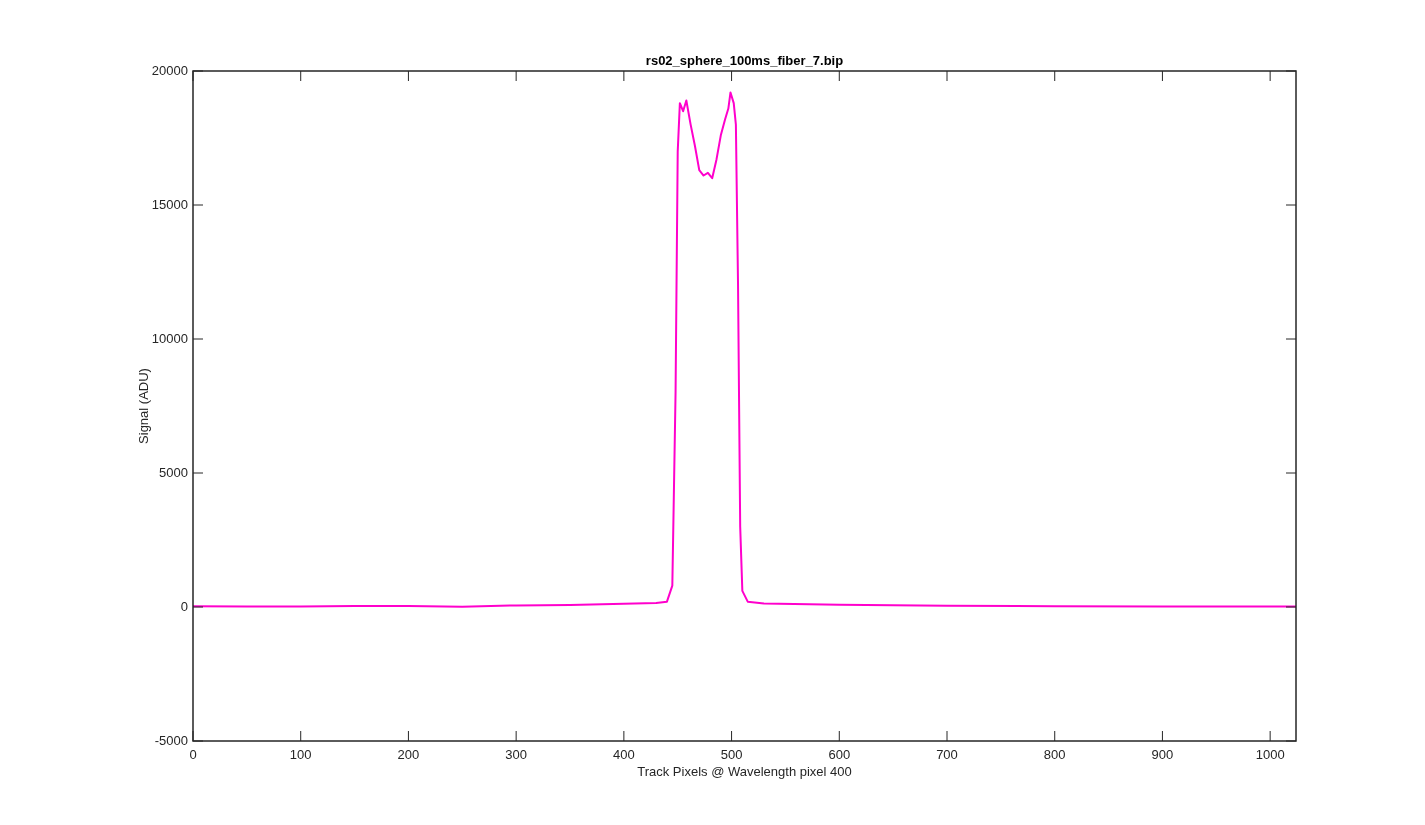 This screenshot has width=1425, height=825. I want to click on x-tick-label: 600, so click(839, 754).